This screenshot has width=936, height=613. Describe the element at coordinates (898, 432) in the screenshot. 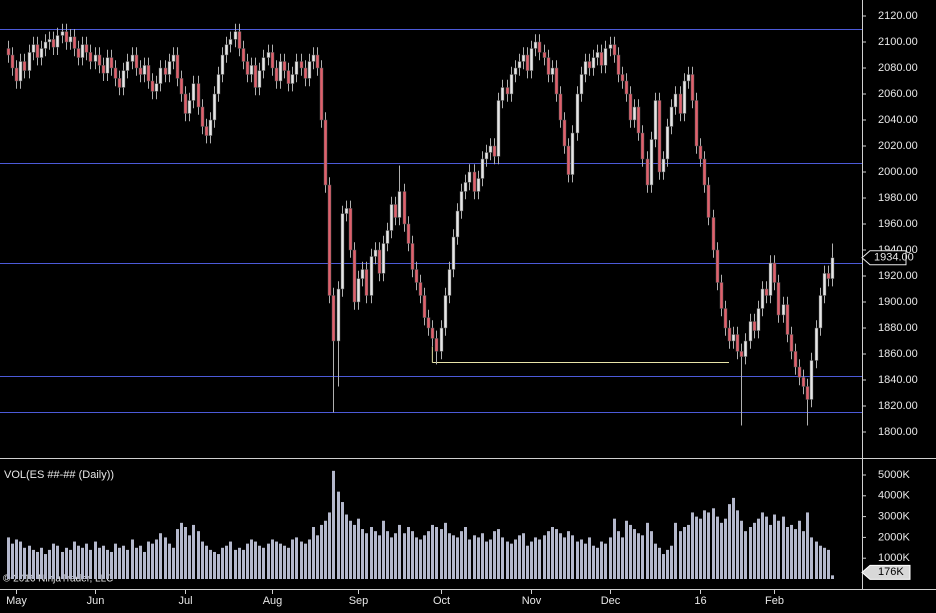

I see `y-tick-label: 1800.00` at that location.